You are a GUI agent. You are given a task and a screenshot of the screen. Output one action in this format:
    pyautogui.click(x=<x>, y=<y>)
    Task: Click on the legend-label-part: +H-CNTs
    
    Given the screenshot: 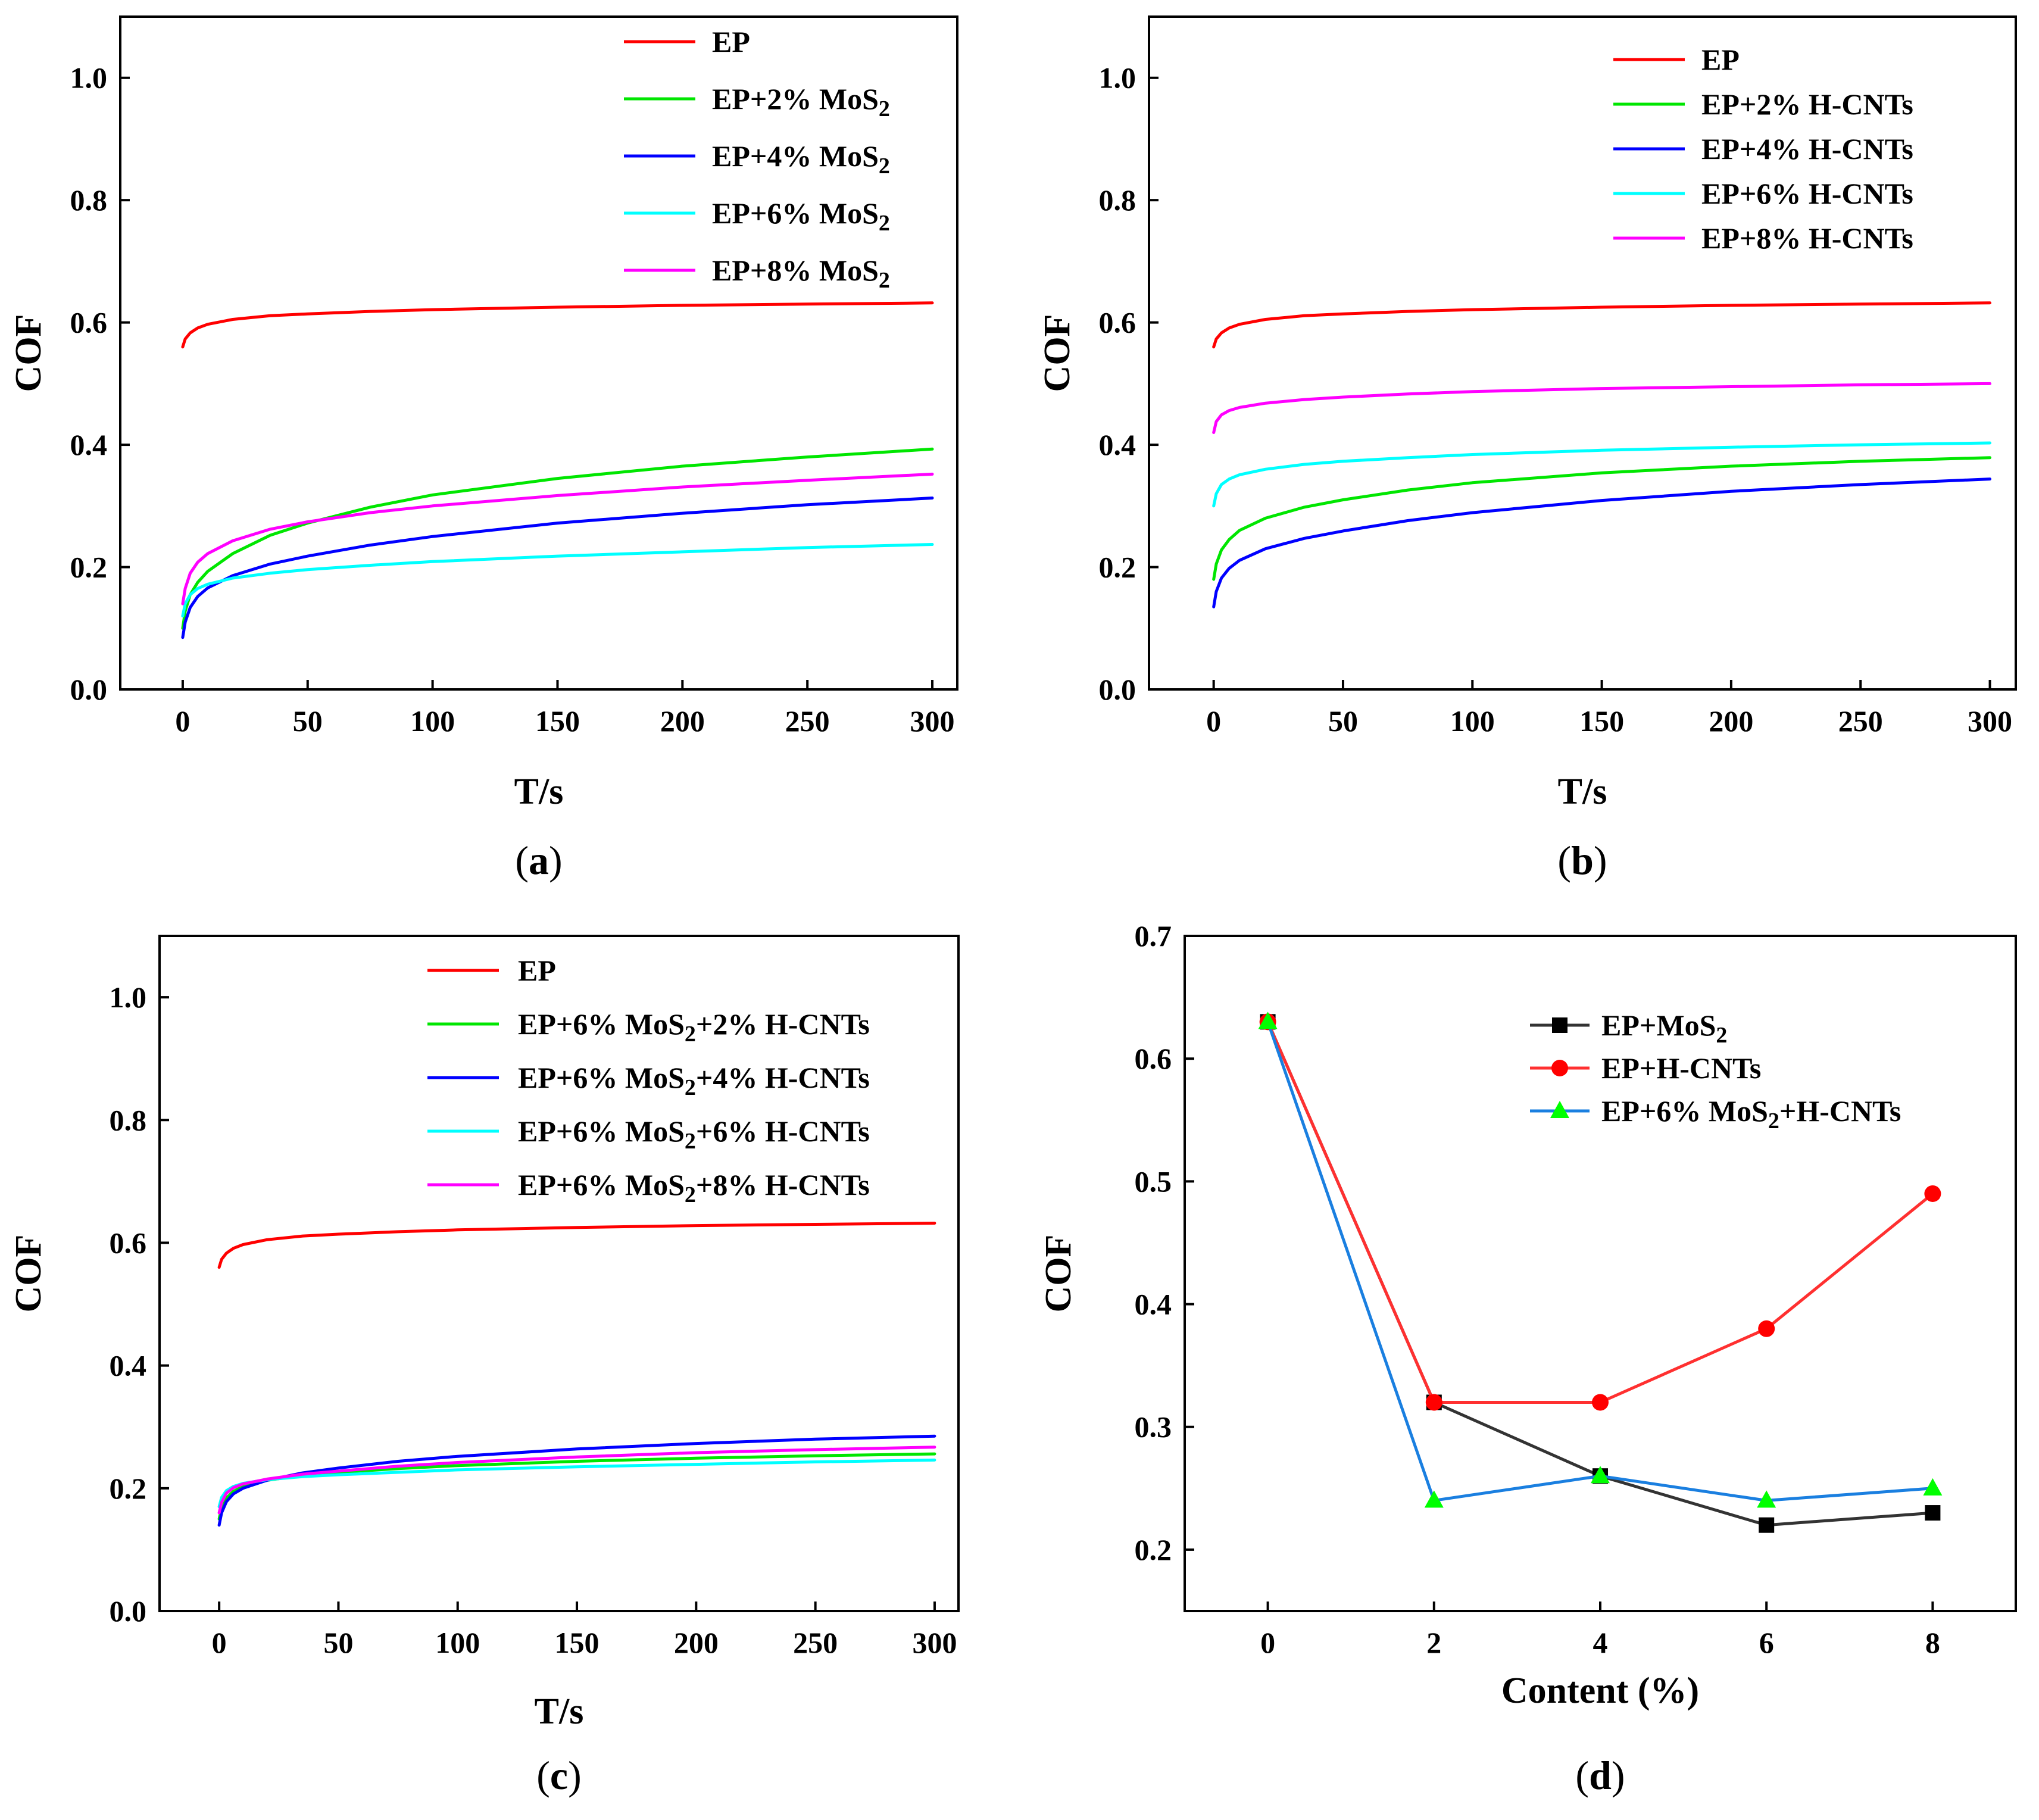 What is the action you would take?
    pyautogui.click(x=1840, y=1111)
    